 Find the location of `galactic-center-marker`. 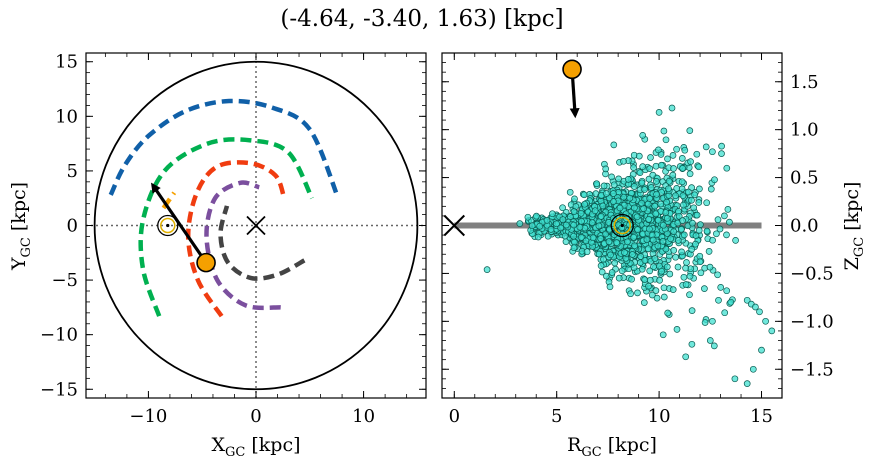

galactic-center-marker is located at coordinates (256, 225).